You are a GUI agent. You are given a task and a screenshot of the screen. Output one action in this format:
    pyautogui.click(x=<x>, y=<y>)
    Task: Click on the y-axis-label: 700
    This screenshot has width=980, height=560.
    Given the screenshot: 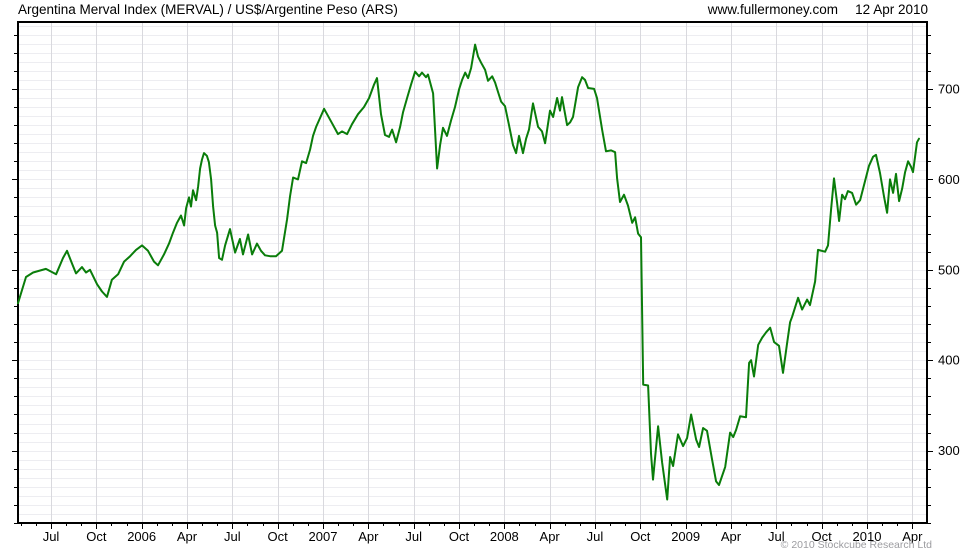 What is the action you would take?
    pyautogui.click(x=949, y=88)
    